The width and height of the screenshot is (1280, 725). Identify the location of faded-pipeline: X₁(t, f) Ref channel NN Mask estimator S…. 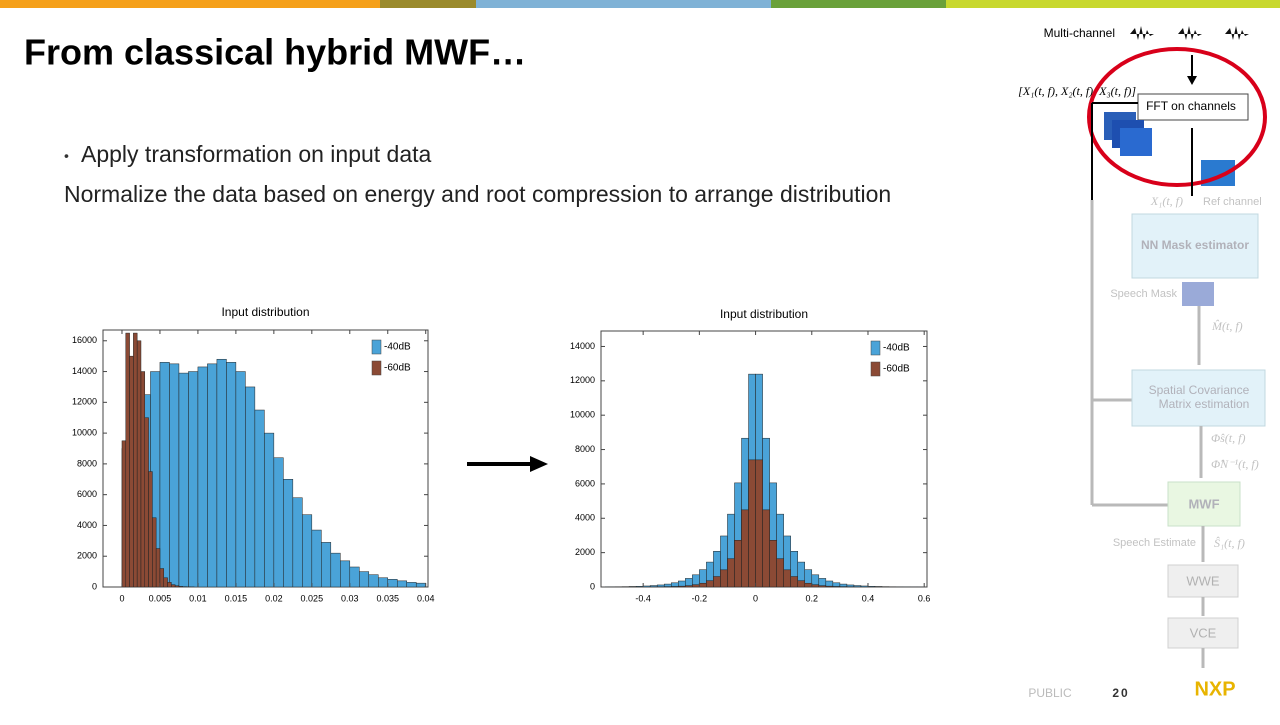
(1178, 431).